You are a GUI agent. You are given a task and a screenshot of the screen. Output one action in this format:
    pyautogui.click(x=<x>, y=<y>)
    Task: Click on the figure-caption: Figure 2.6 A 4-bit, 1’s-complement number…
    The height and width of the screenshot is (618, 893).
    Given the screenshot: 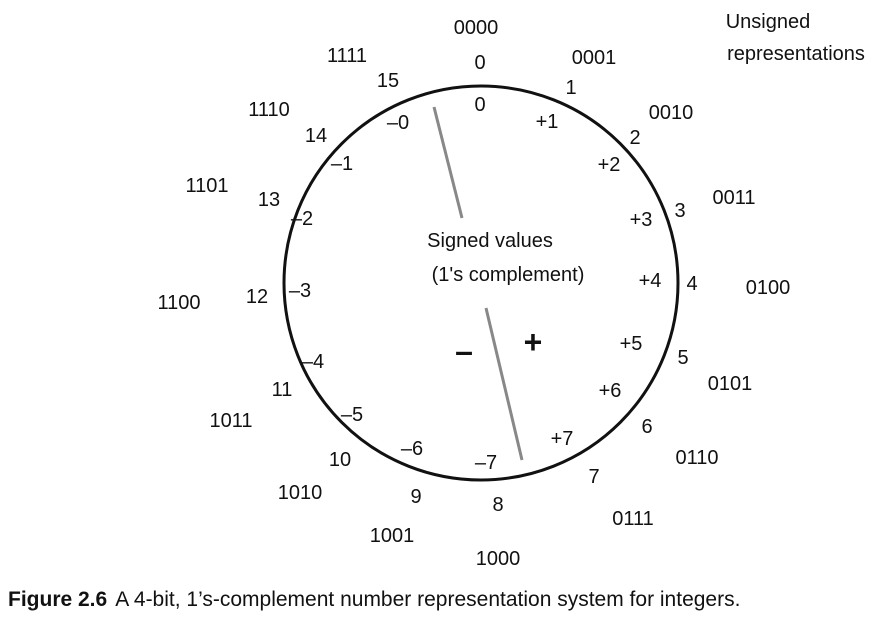 What is the action you would take?
    pyautogui.click(x=448, y=600)
    